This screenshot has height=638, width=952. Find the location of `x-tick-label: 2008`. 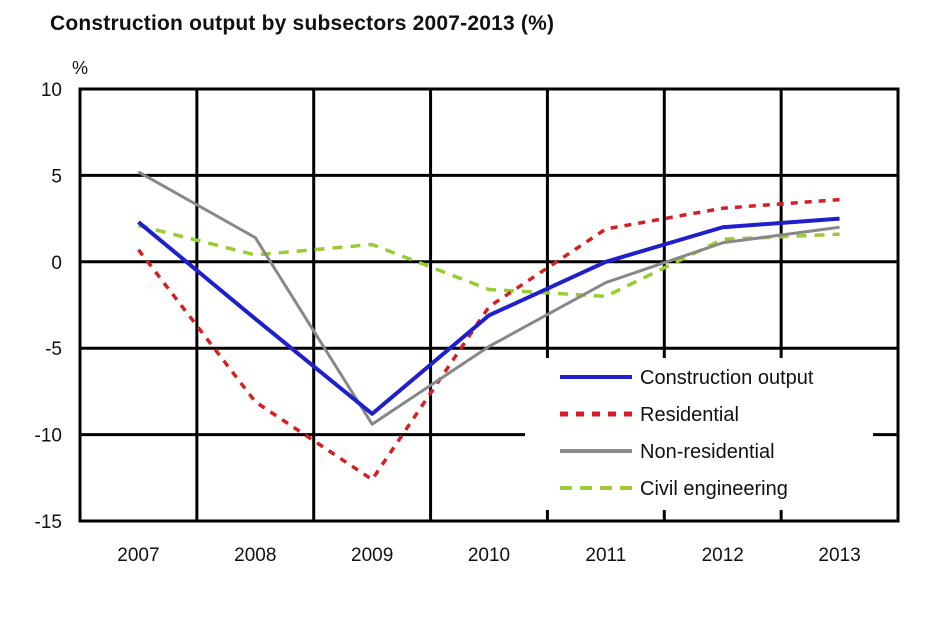

x-tick-label: 2008 is located at coordinates (255, 555).